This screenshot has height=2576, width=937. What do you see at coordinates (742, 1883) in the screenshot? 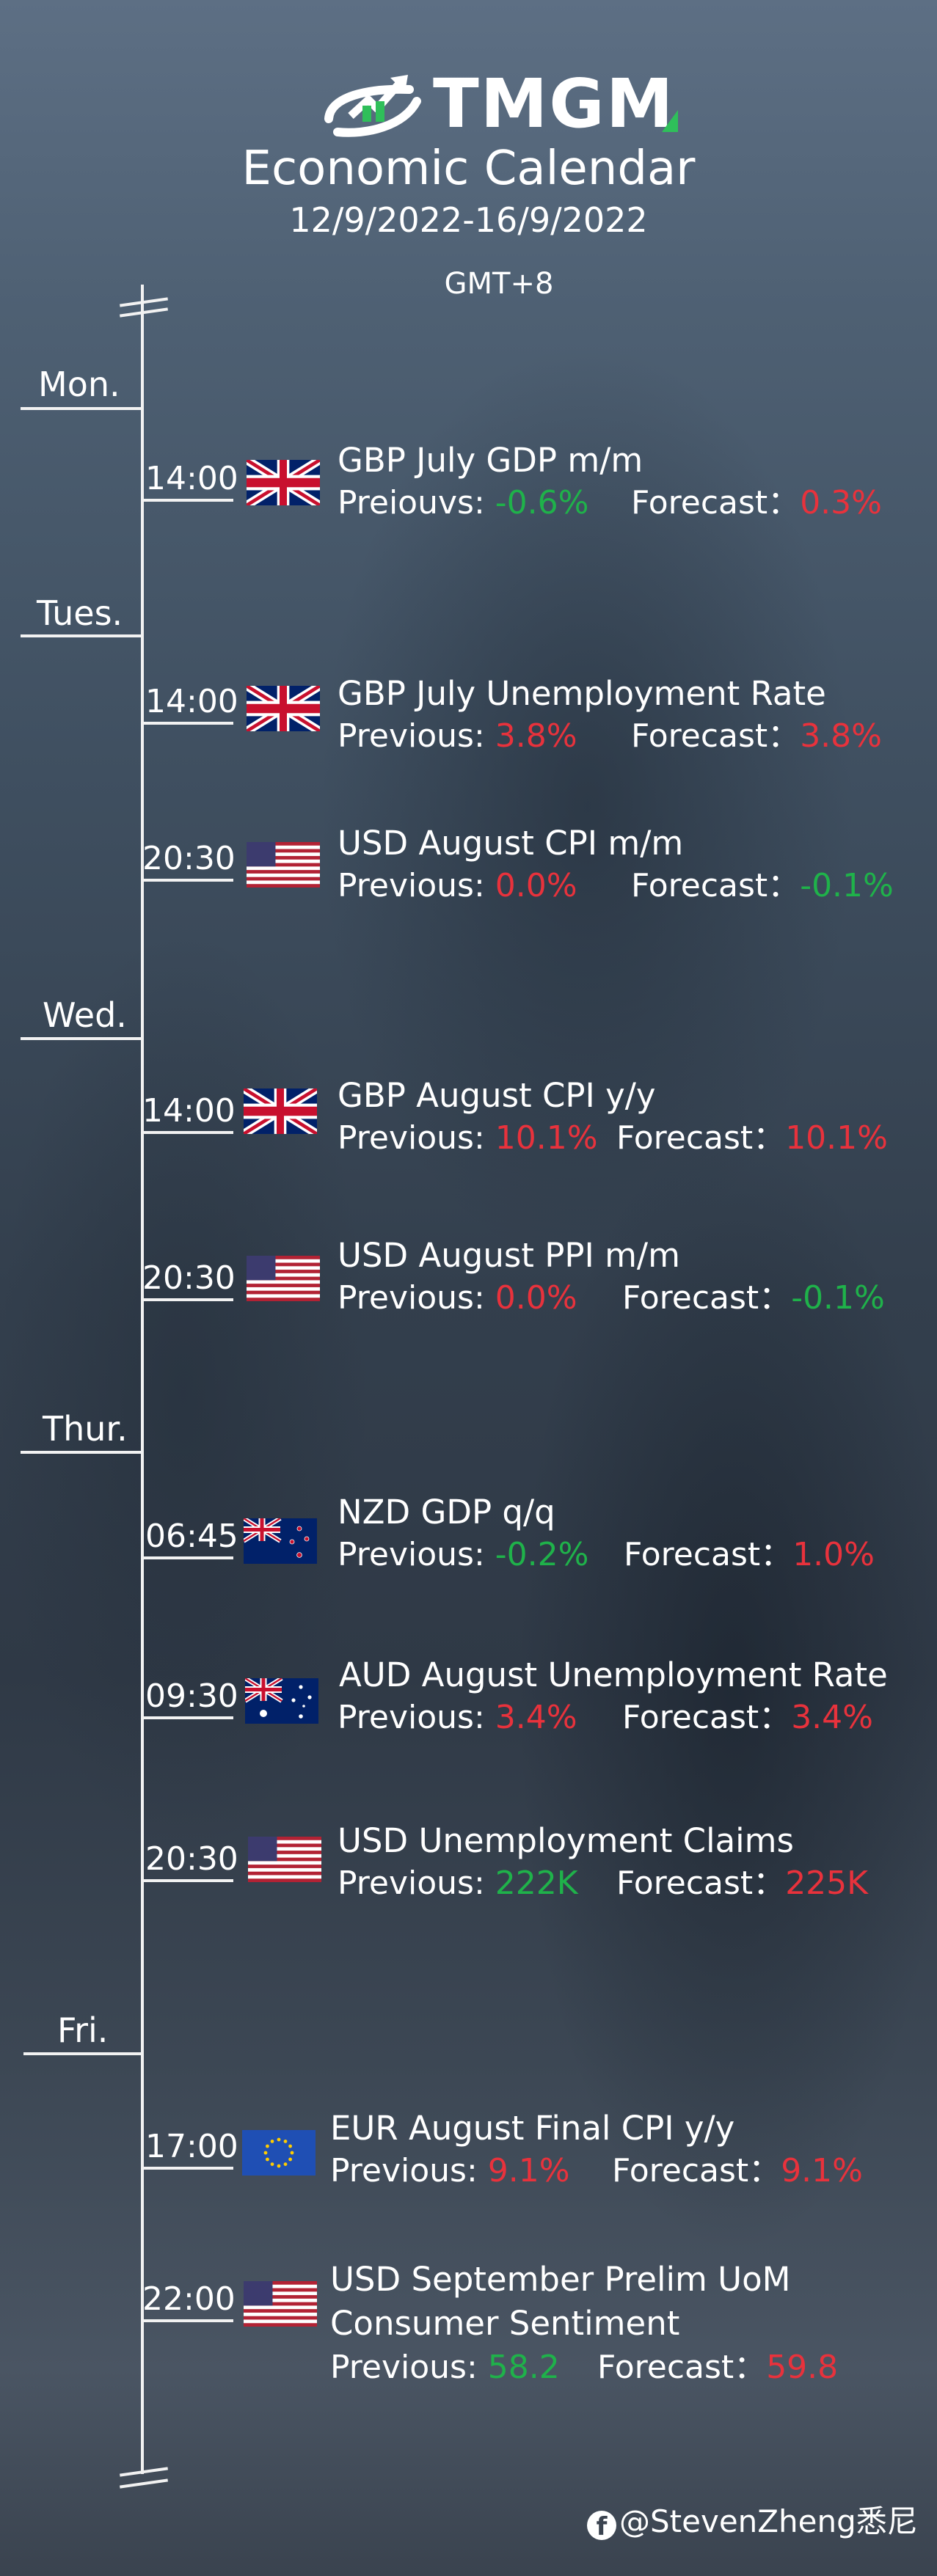
I see `forecast-group: Forecast：225K` at bounding box center [742, 1883].